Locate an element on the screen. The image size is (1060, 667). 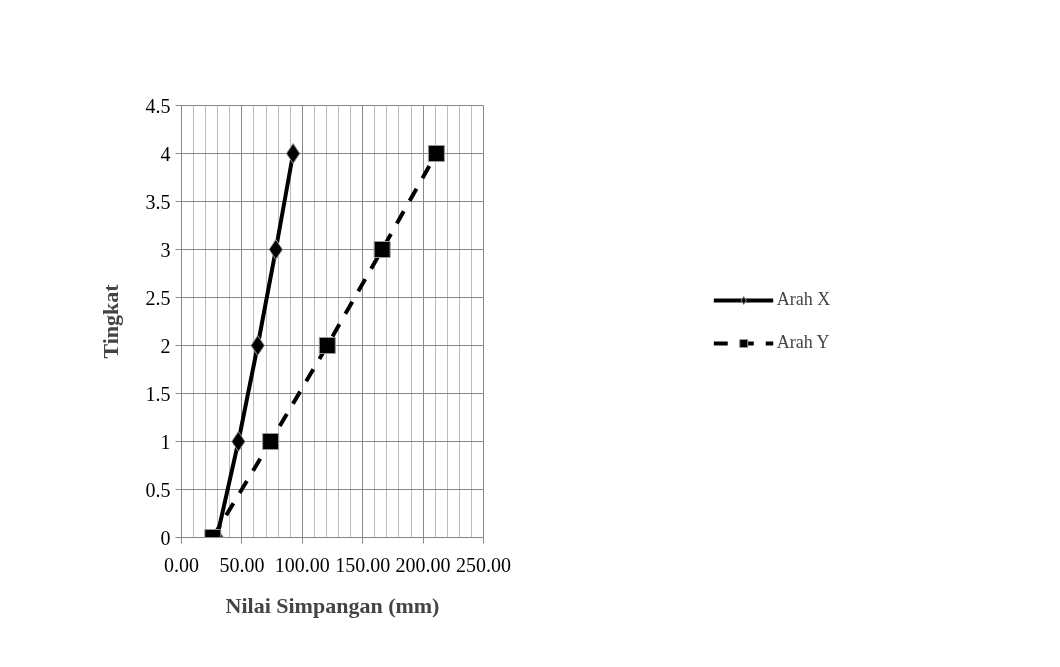
y-tick-label: 1.5 is located at coordinates (158, 393).